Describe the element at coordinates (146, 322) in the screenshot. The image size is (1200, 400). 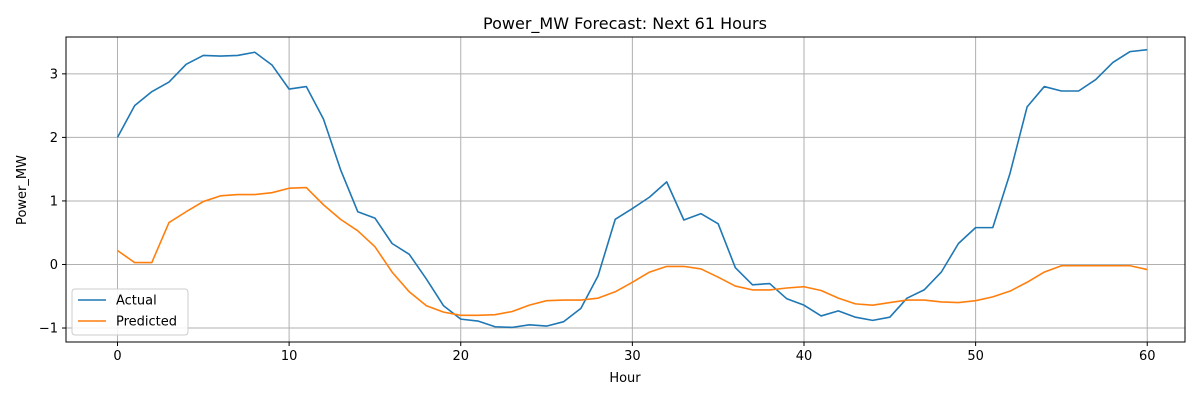
I see `legend-label-predicted: Predicted` at that location.